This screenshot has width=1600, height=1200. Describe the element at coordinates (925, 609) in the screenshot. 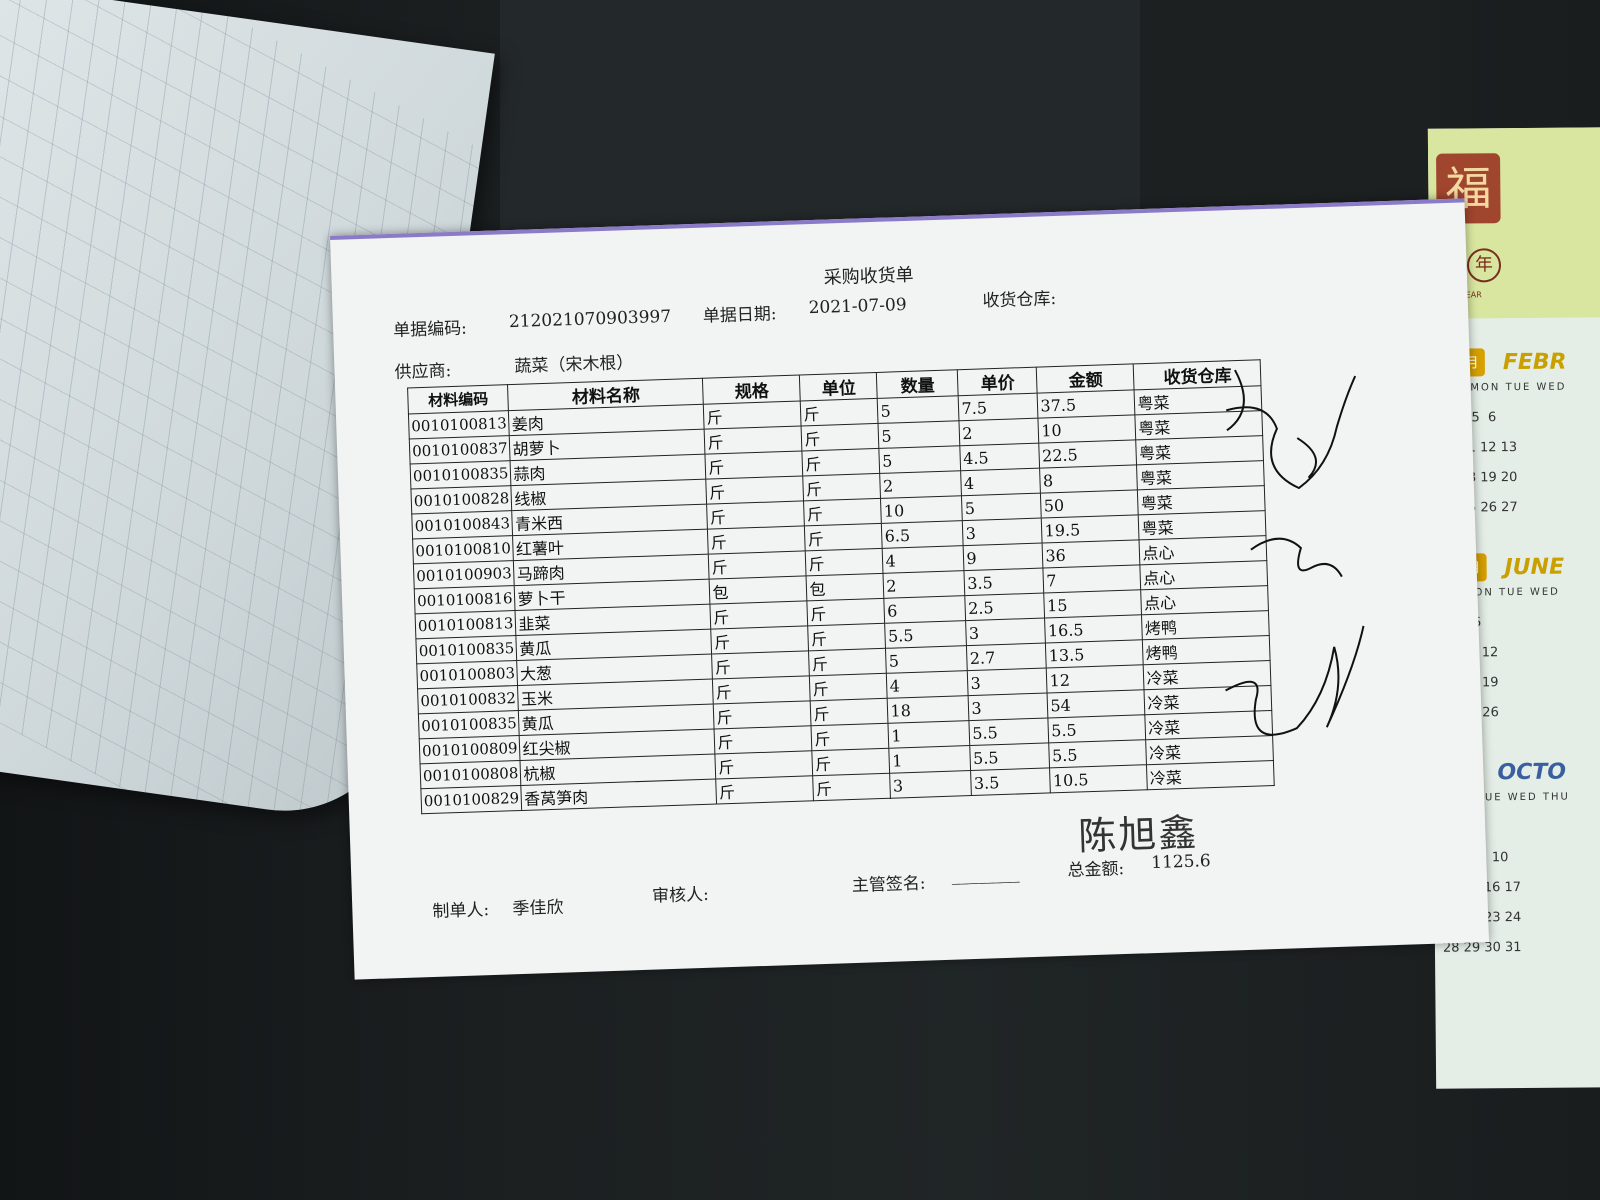

I see `cell-quantity: 6` at that location.